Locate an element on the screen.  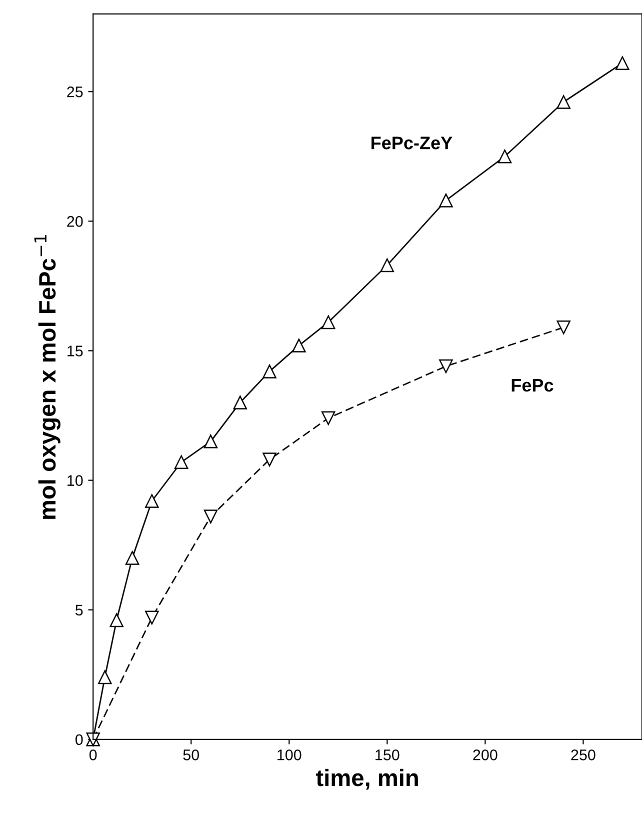
y-tick-label: 0 is located at coordinates (79, 740).